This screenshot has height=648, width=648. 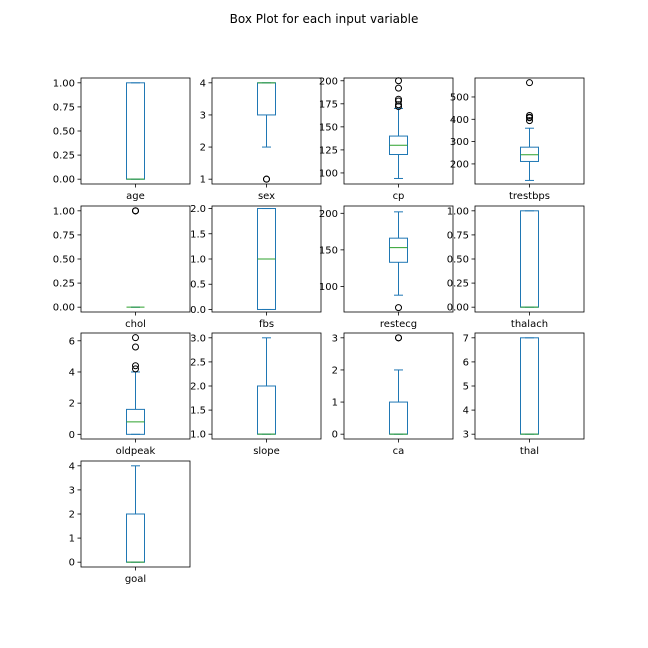 What do you see at coordinates (529, 196) in the screenshot?
I see `x-category-label: trestbps` at bounding box center [529, 196].